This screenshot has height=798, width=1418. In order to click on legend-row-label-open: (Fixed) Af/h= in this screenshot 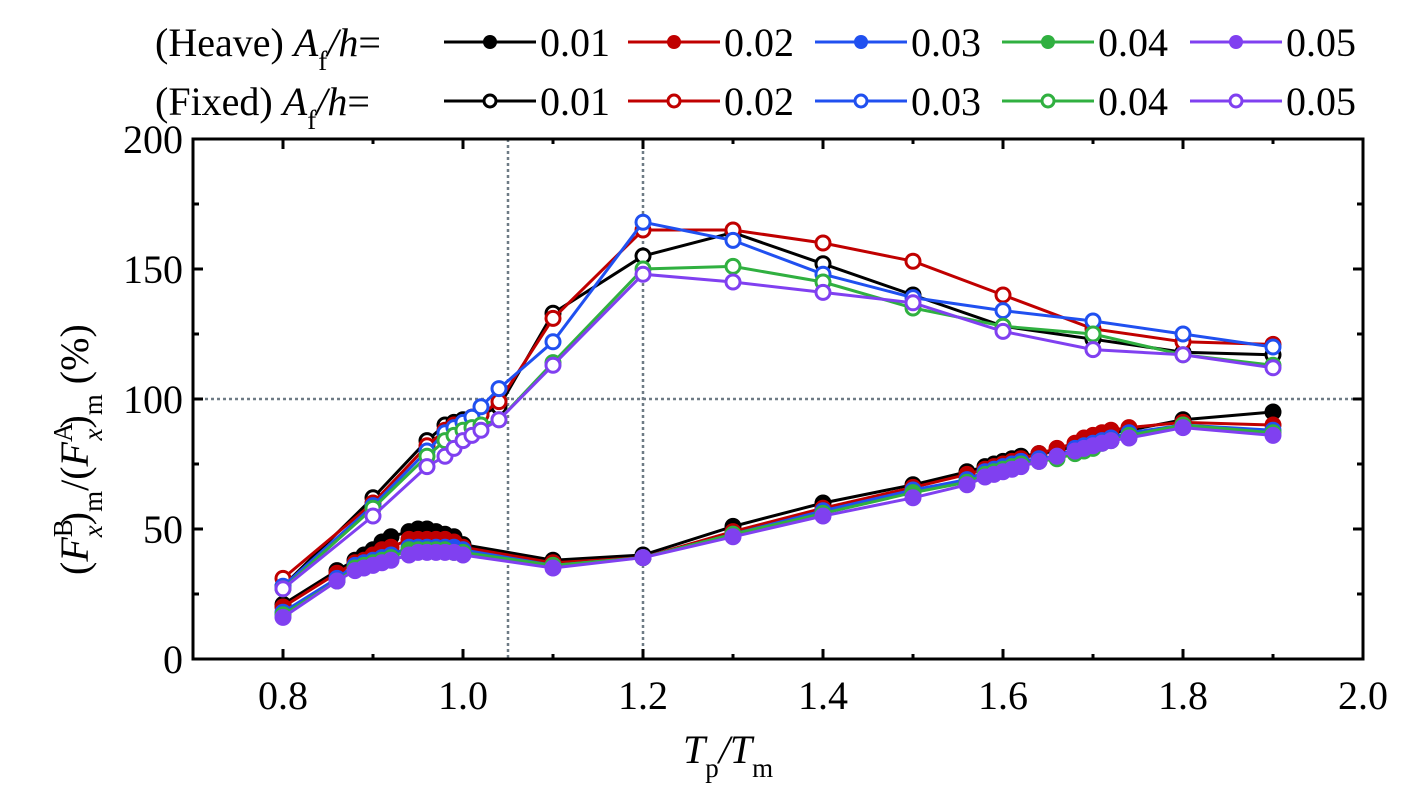, I will do `click(262, 107)`.